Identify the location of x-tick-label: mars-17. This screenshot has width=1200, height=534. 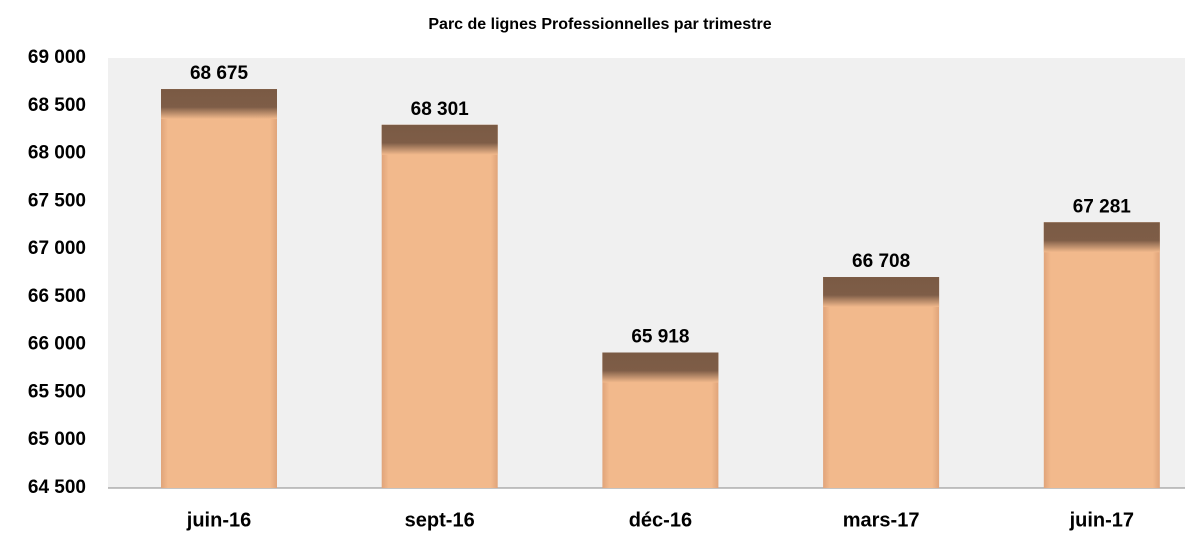
(881, 520).